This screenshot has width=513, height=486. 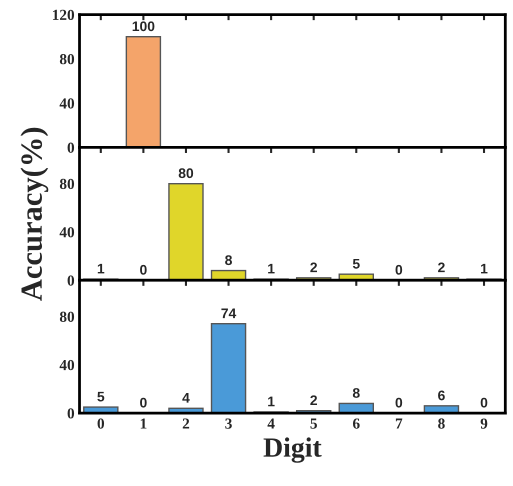 What do you see at coordinates (186, 173) in the screenshot?
I see `data-label: 80` at bounding box center [186, 173].